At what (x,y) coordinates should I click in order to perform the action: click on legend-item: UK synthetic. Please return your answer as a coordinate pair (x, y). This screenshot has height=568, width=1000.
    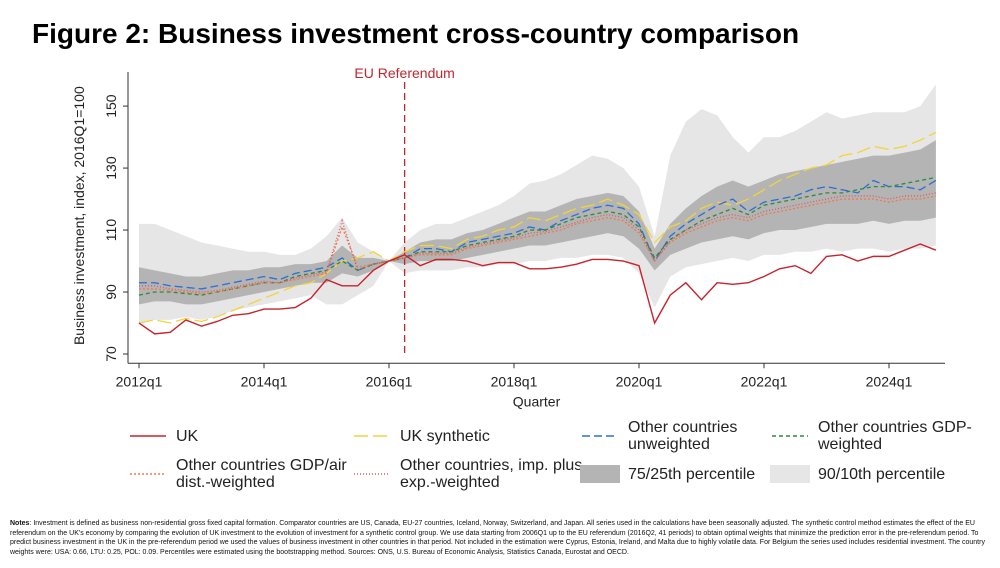
    Looking at the image, I should click on (471, 436).